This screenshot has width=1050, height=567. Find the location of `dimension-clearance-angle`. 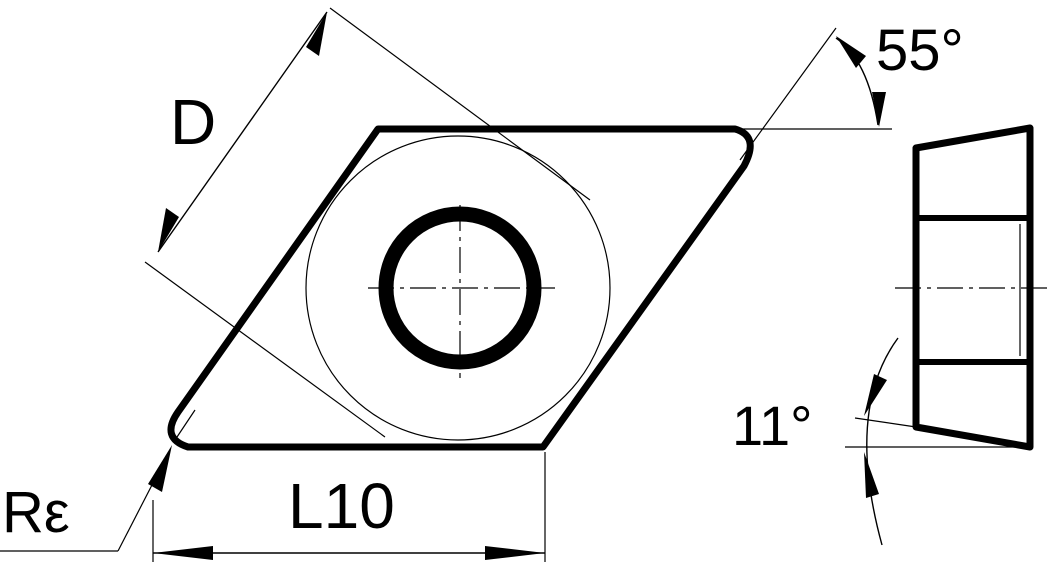

dimension-clearance-angle is located at coordinates (937, 441).